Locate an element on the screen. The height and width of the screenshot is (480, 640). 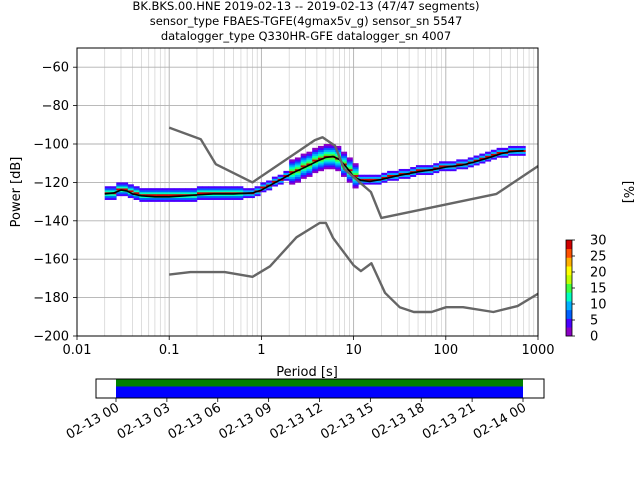
y-tick-label: −200 is located at coordinates (51, 337).